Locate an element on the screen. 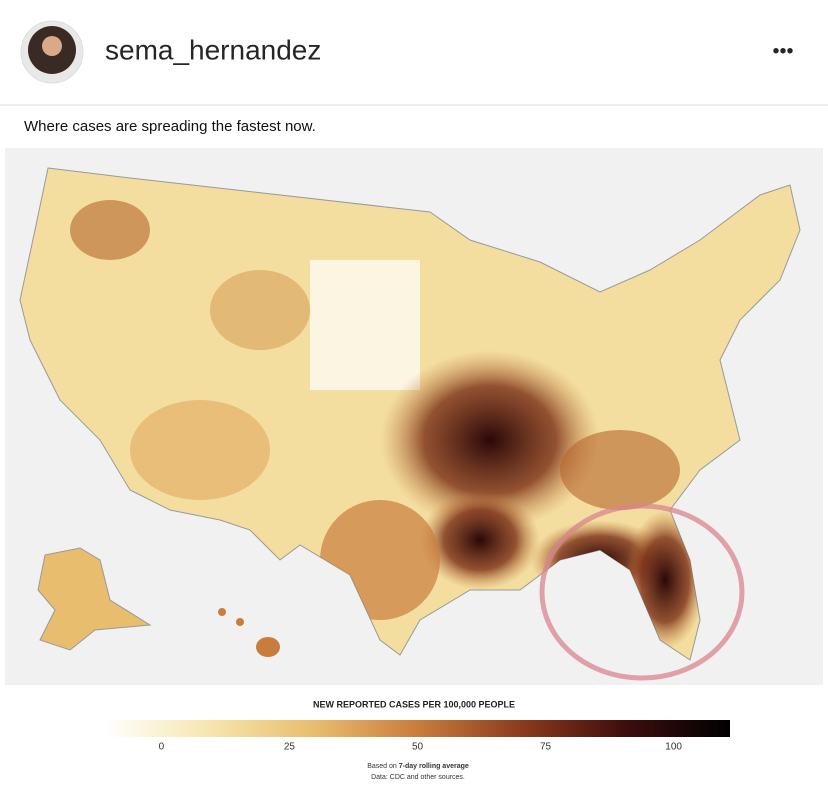 This screenshot has height=797, width=828. alaska is located at coordinates (94, 599).